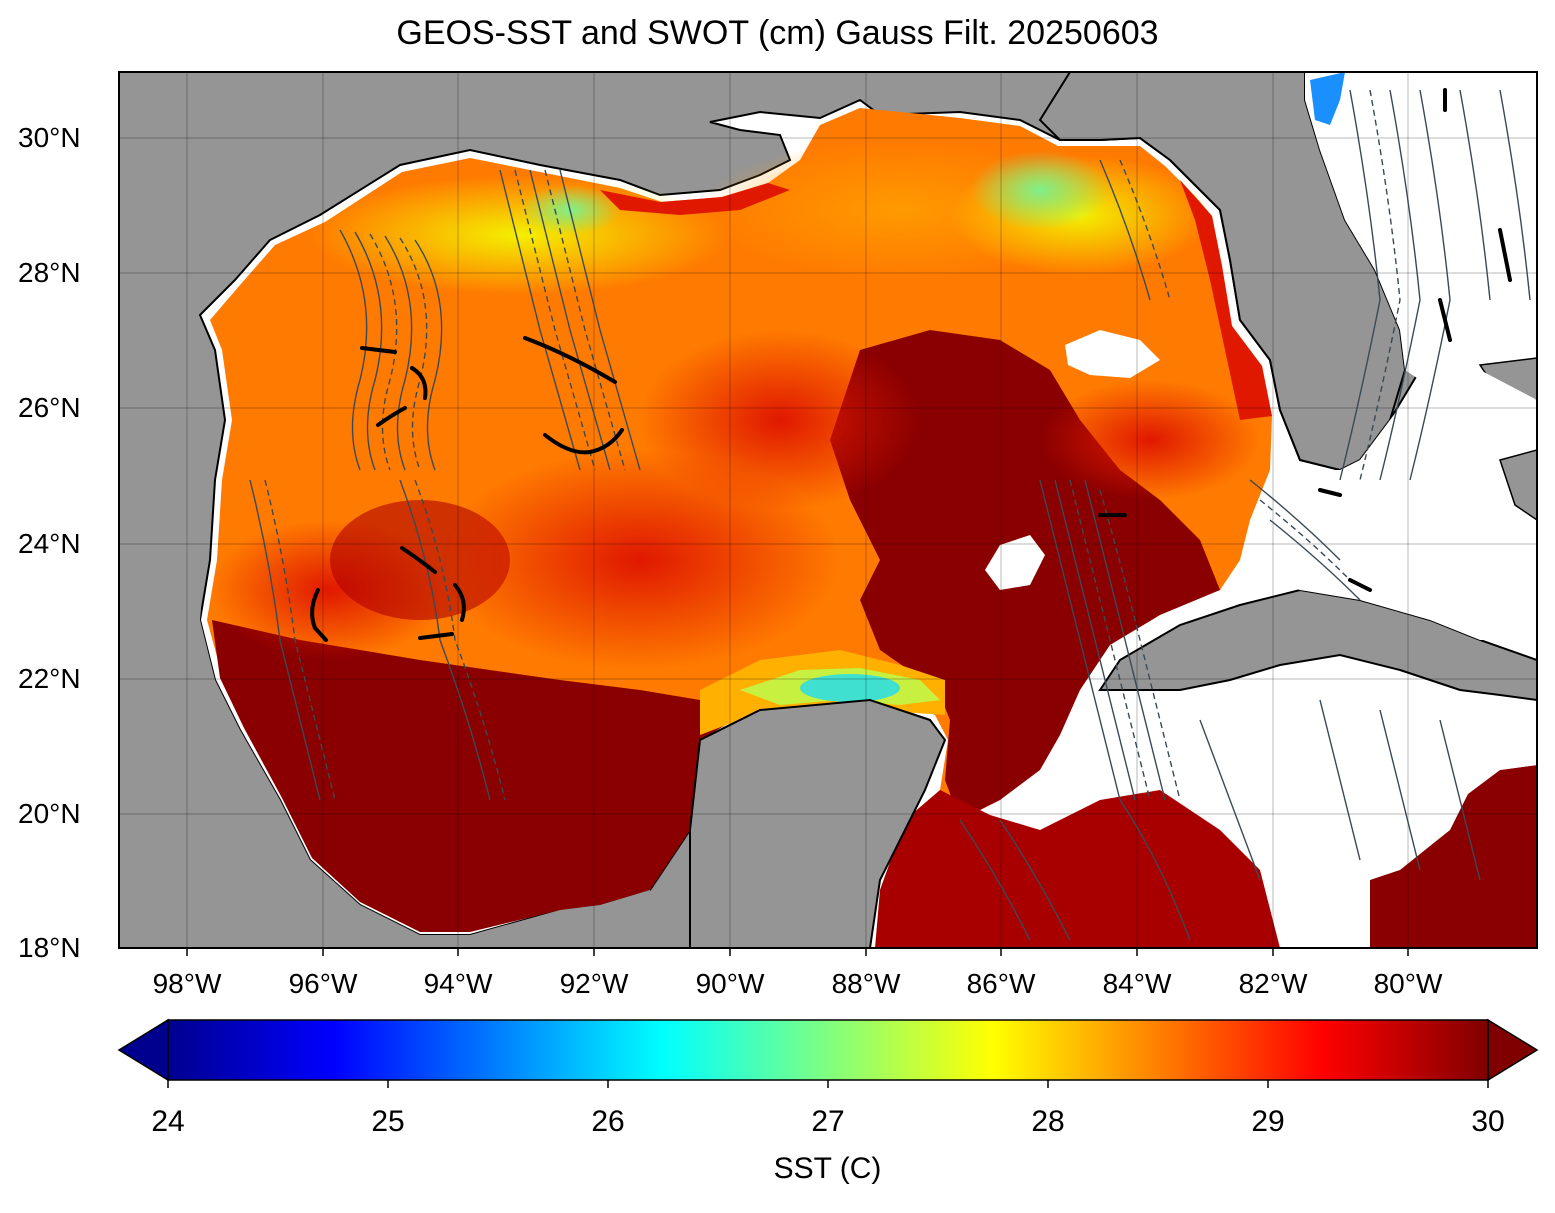 Image resolution: width=1555 pixels, height=1213 pixels. I want to click on lon-label-98w: 98°W, so click(187, 983).